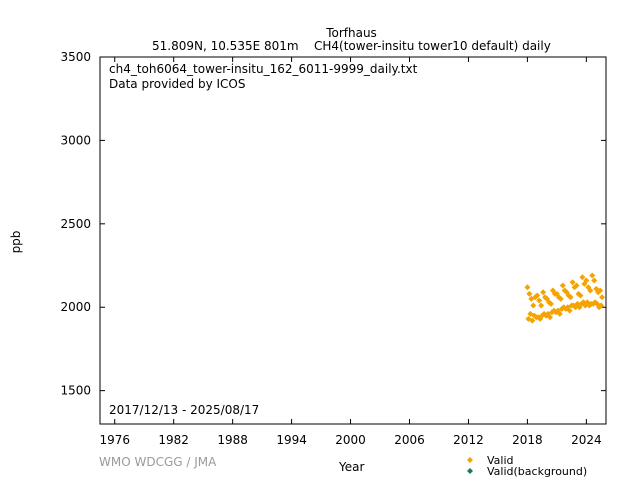 The width and height of the screenshot is (640, 480). Describe the element at coordinates (500, 460) in the screenshot. I see `legend-valid-label: Valid` at that location.